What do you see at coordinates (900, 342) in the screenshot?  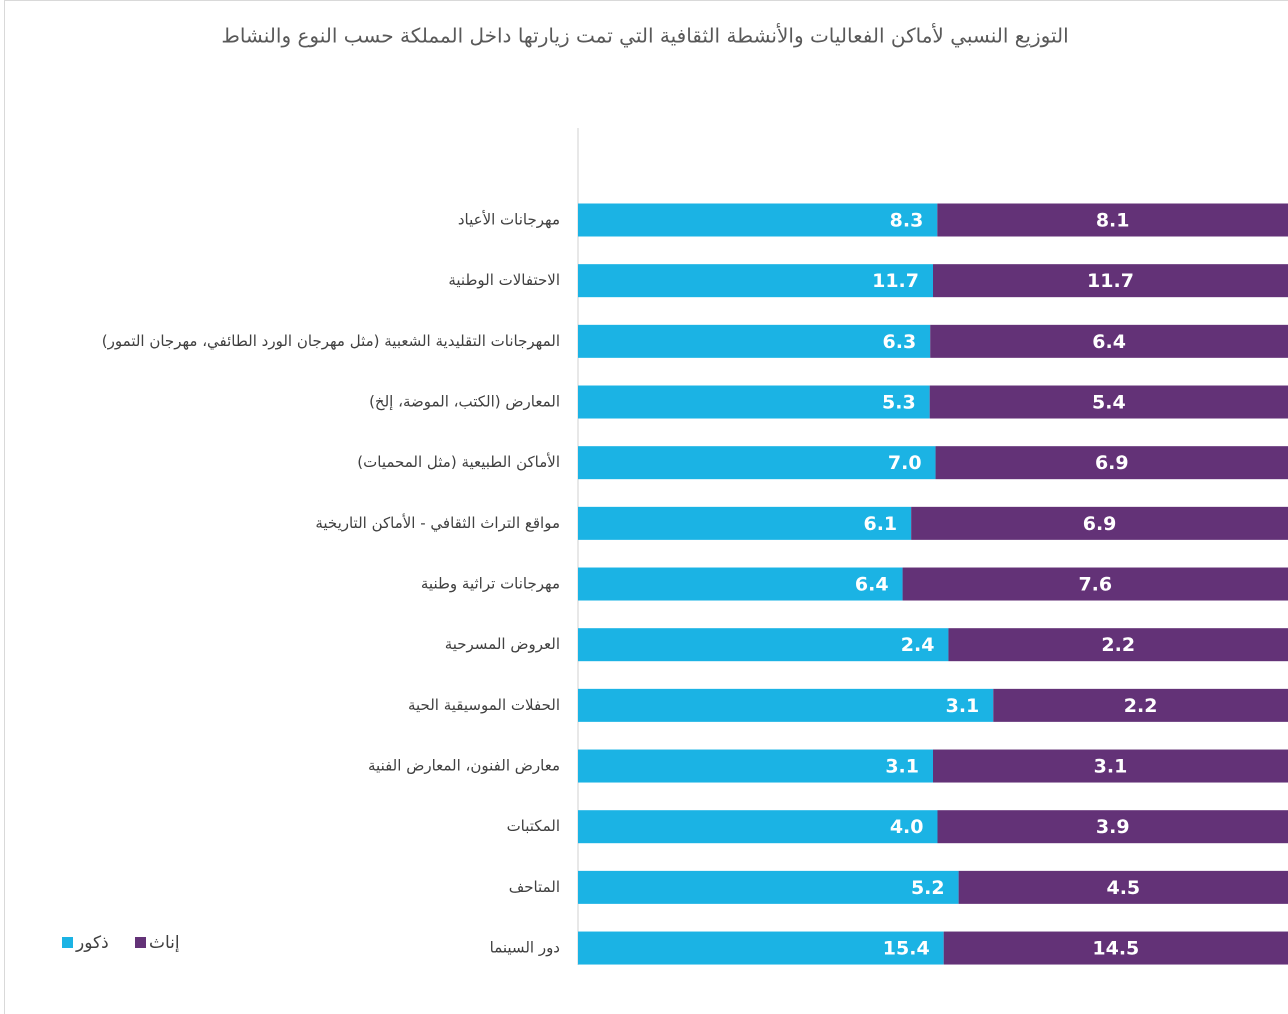 I see `value-label: 6.3` at bounding box center [900, 342].